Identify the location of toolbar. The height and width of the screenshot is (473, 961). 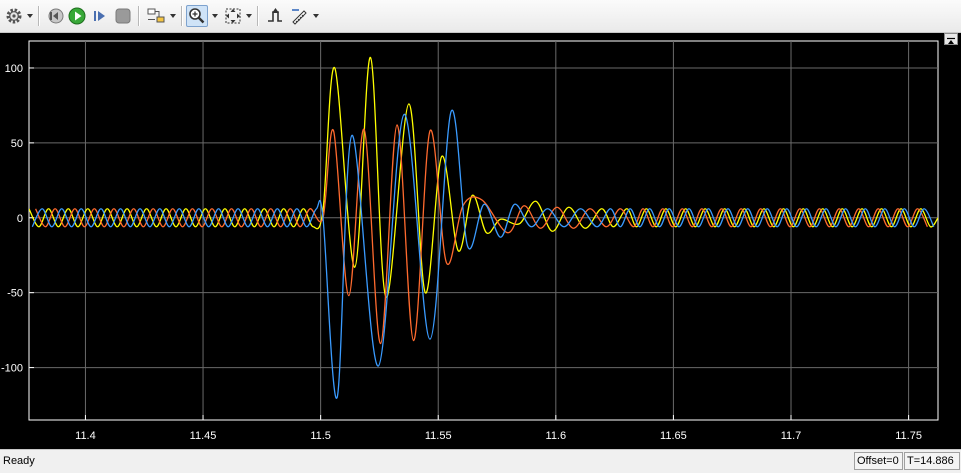
(480, 16).